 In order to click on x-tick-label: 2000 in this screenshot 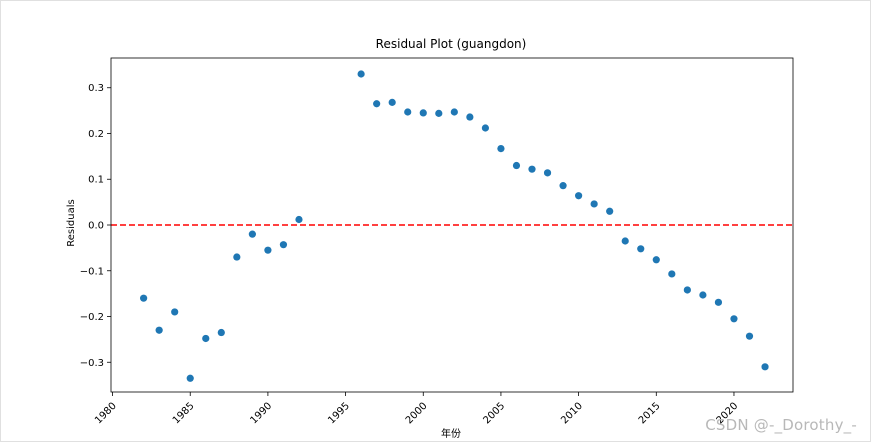, I will do `click(417, 414)`.